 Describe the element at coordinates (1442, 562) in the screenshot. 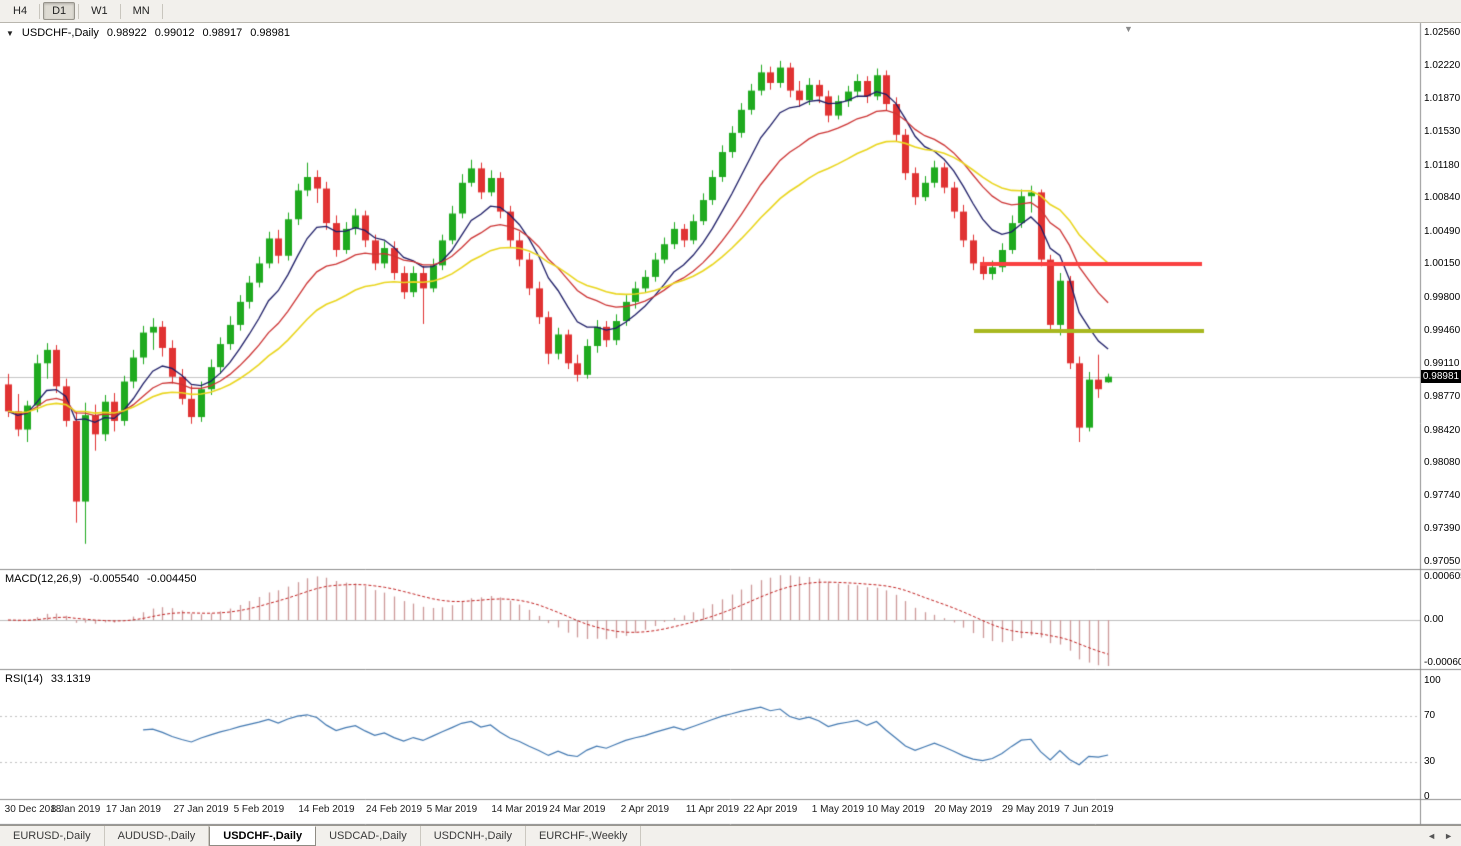

I see `price-scale-label: 0.97050` at that location.